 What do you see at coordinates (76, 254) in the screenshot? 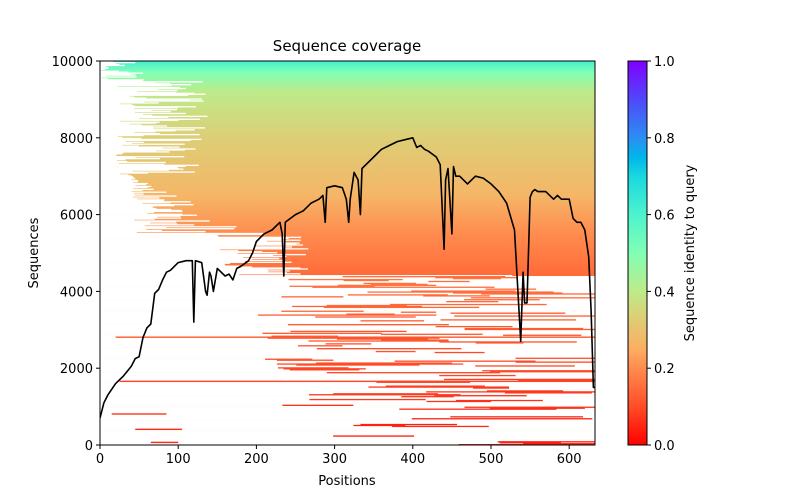
I see `y-axis: 0 2000 4000 6000 8000 10000` at bounding box center [76, 254].